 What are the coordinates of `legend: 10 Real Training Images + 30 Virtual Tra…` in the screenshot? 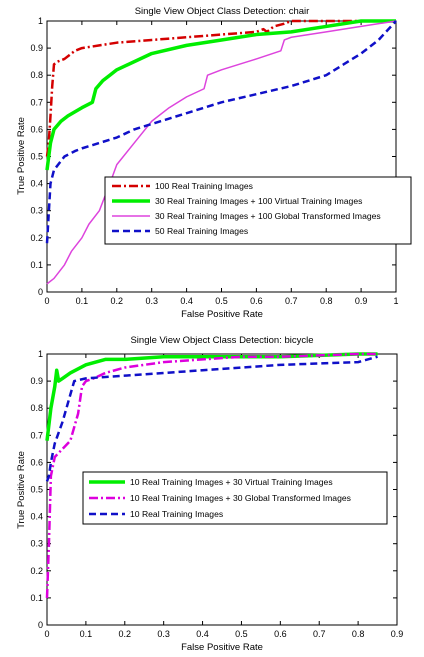 It's located at (235, 498).